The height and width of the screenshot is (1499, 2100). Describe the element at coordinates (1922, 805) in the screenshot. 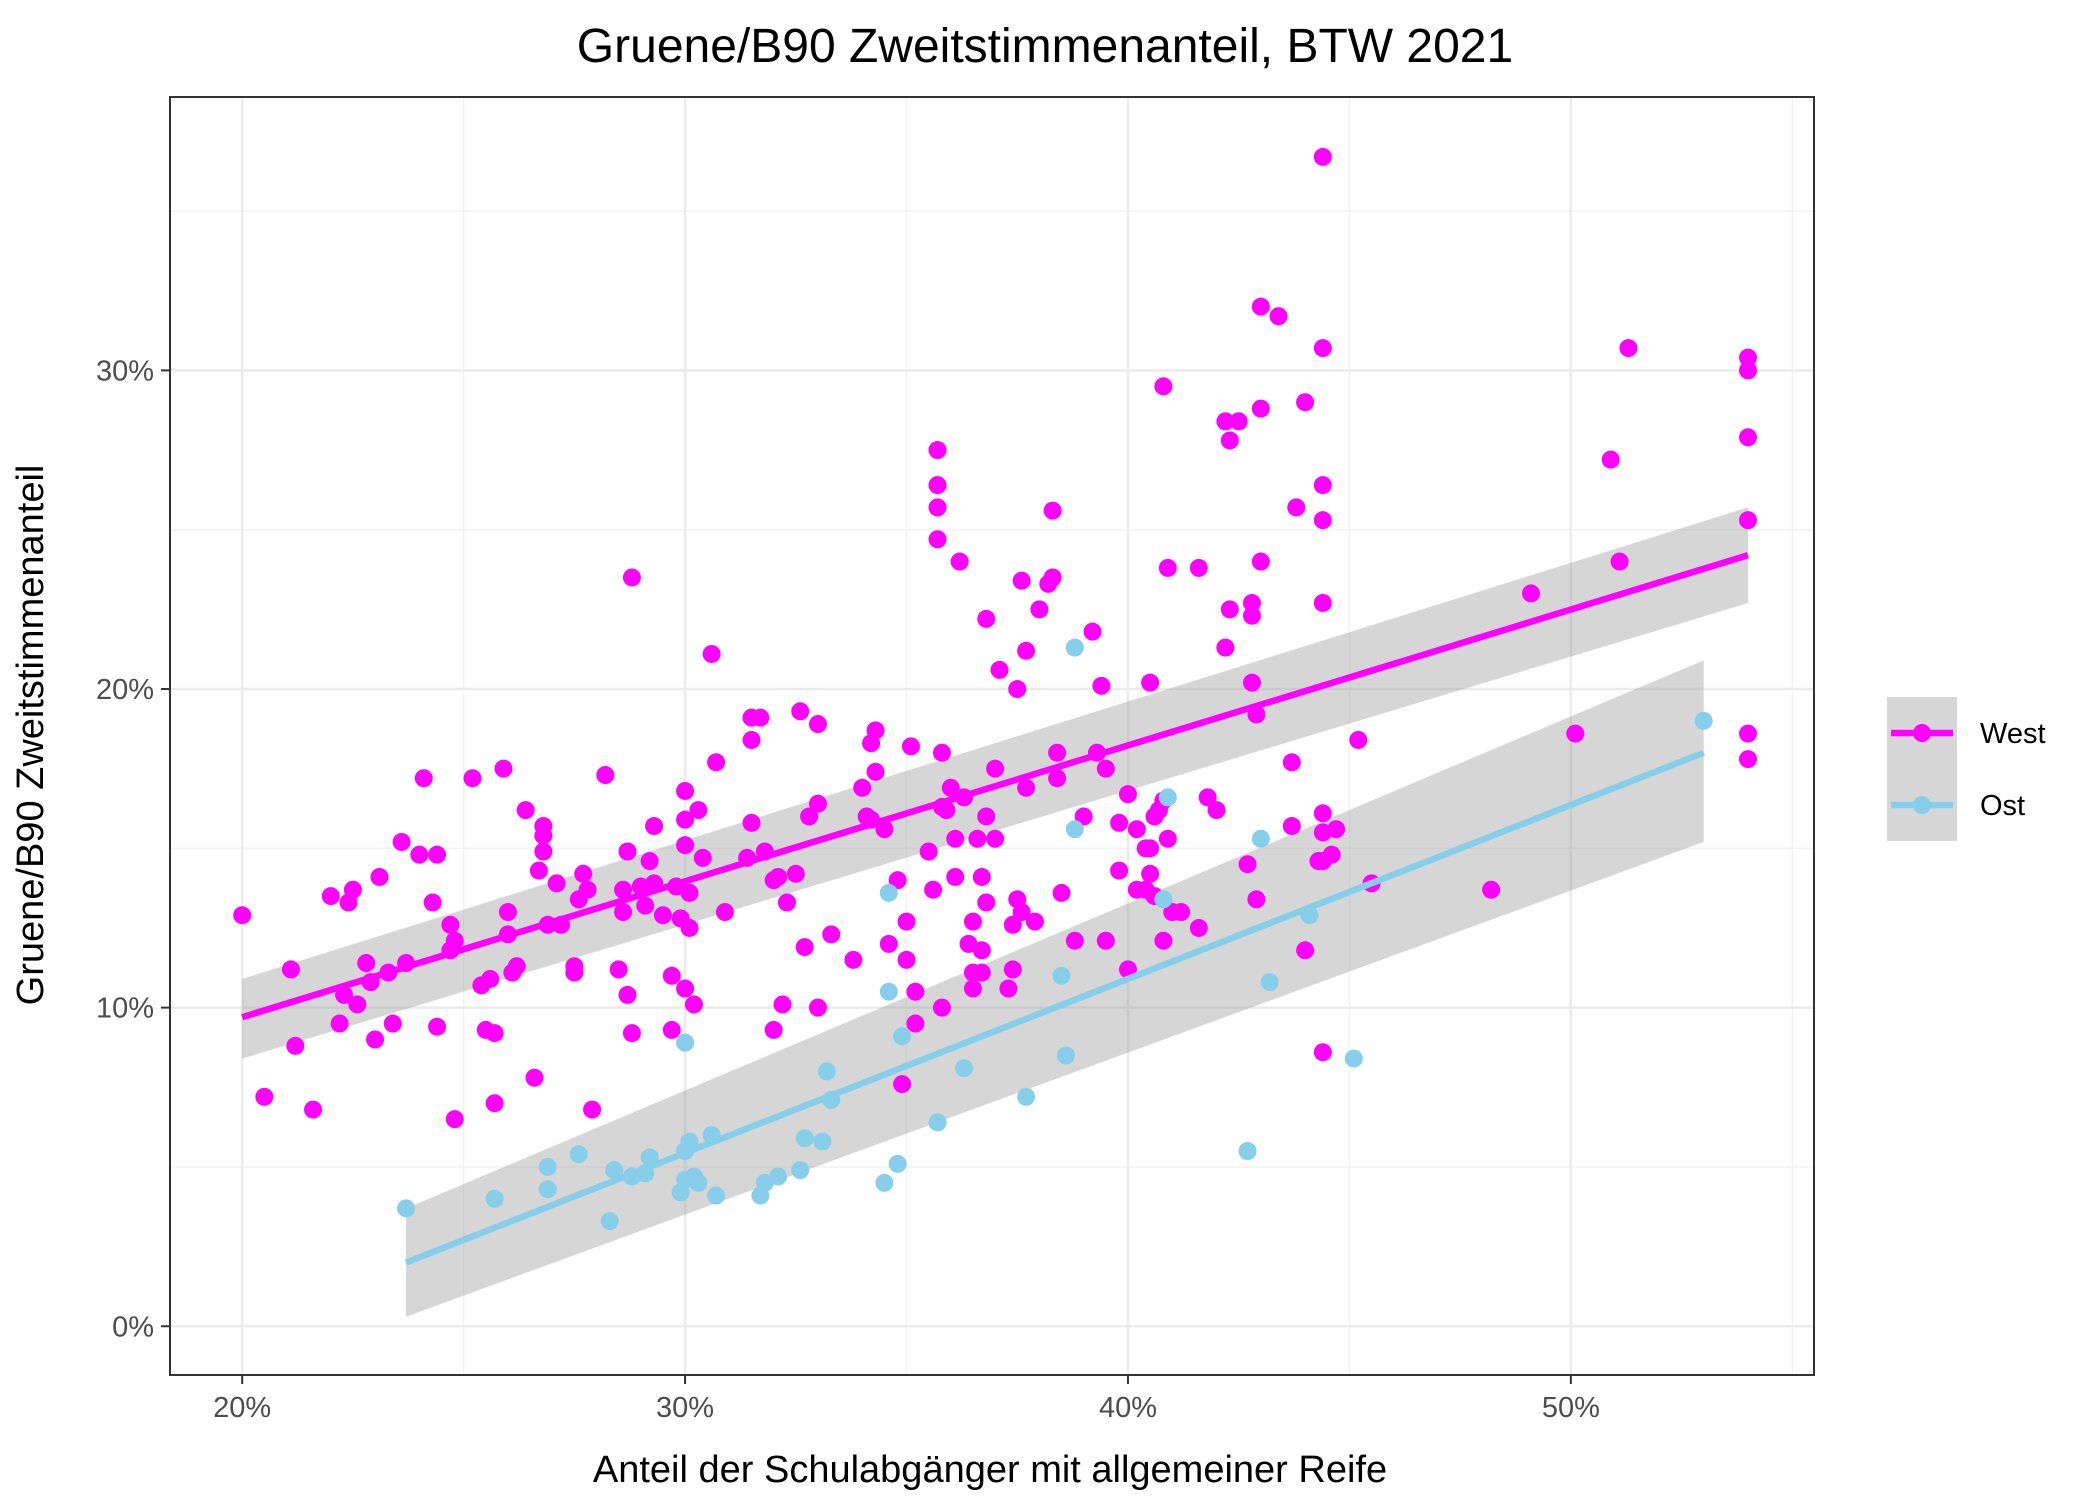

I see `legend-key-point` at that location.